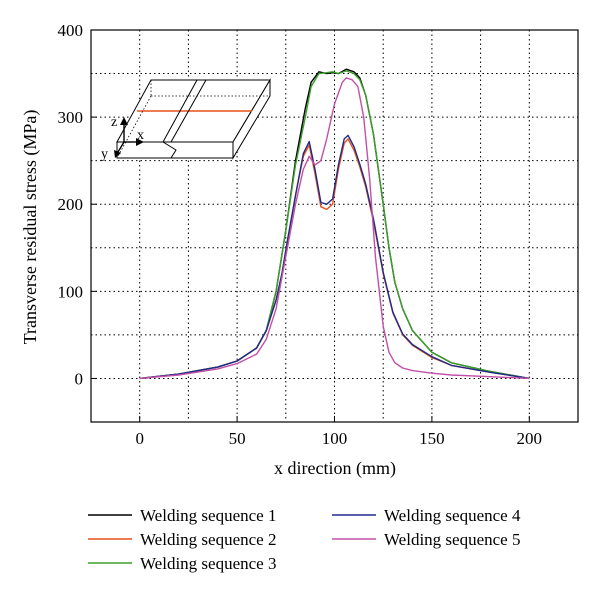 The width and height of the screenshot is (600, 604). What do you see at coordinates (335, 438) in the screenshot?
I see `x-tick-label: 100` at bounding box center [335, 438].